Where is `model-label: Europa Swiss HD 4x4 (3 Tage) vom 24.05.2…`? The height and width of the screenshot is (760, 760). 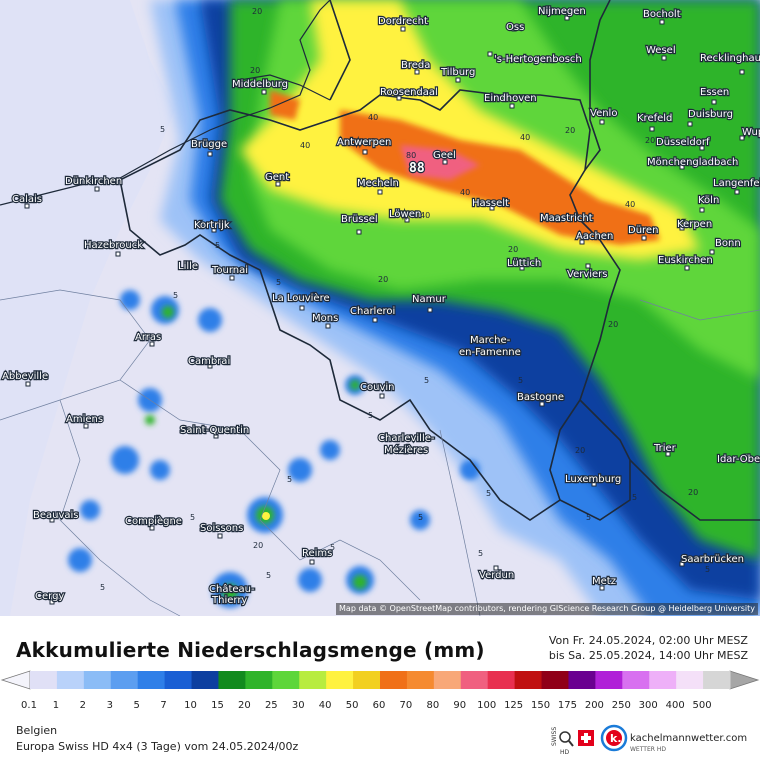
model-label: Europa Swiss HD 4x4 (3 Tage) vom 24.05.2… is located at coordinates (157, 746).